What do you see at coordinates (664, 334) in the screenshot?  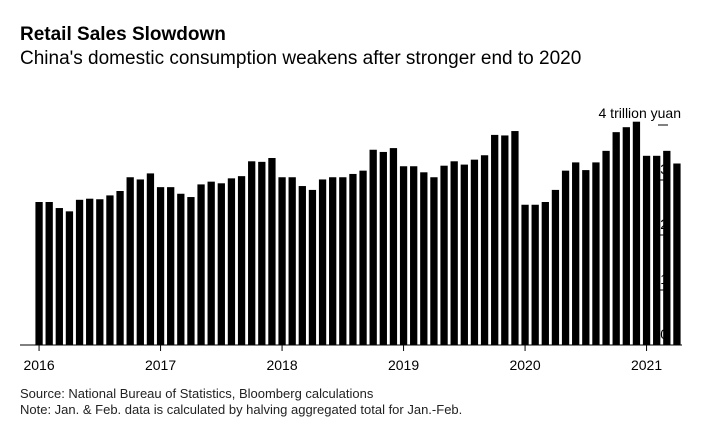 I see `y-tick-label-0: 0` at bounding box center [664, 334].